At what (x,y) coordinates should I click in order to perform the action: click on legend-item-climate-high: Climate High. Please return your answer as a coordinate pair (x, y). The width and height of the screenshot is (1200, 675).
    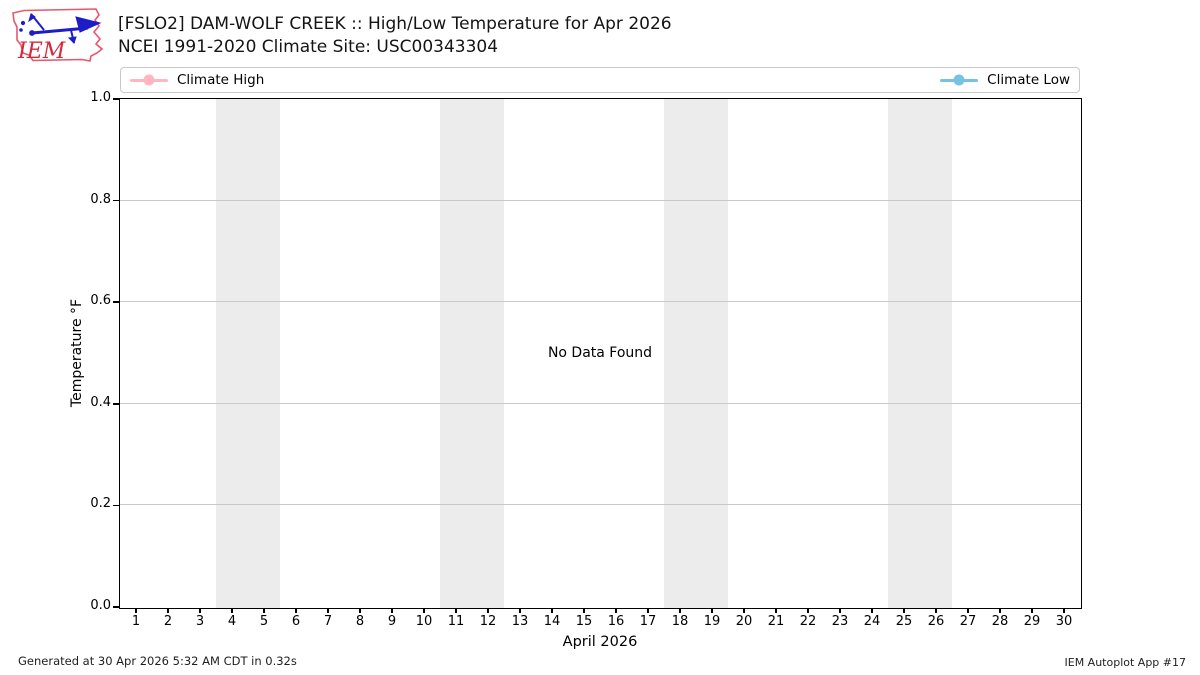
    Looking at the image, I should click on (197, 80).